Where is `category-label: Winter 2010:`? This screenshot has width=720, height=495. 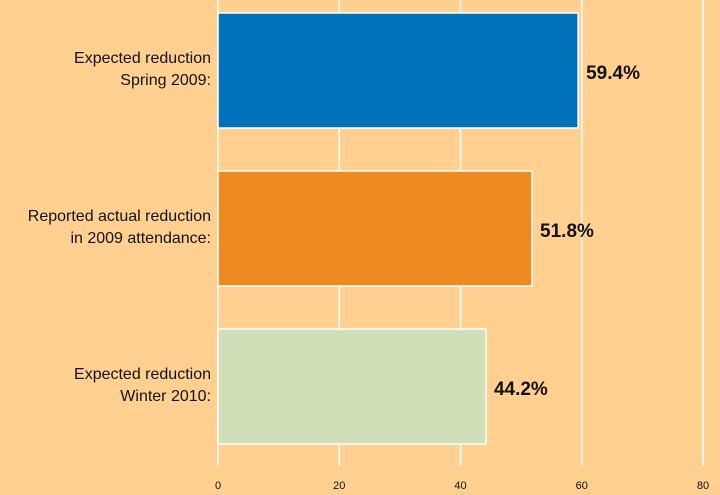
category-label: Winter 2010: is located at coordinates (165, 396).